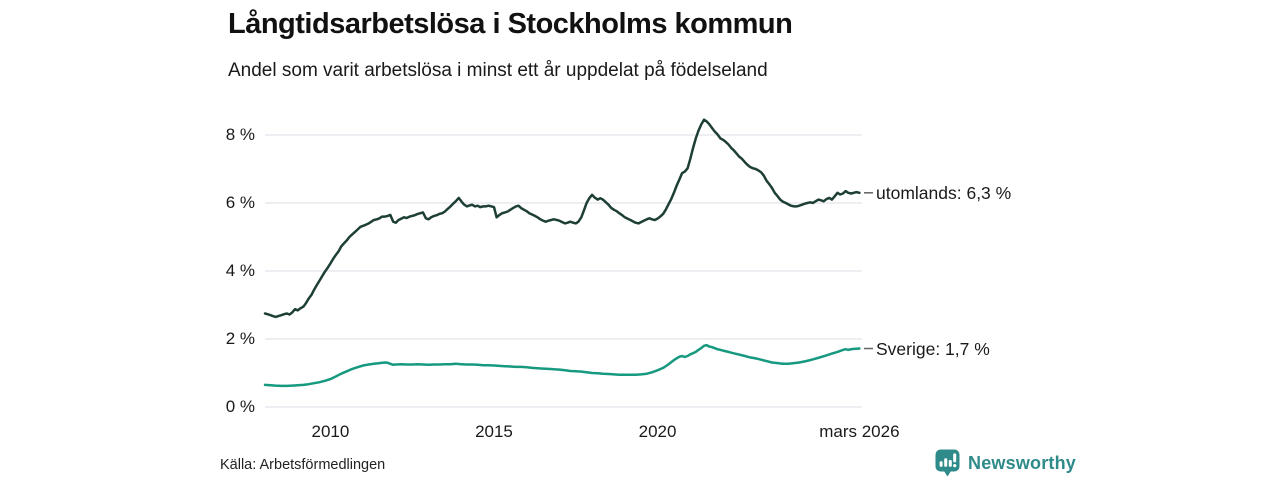 The height and width of the screenshot is (480, 1280). I want to click on series-line-Sverige, so click(562, 365).